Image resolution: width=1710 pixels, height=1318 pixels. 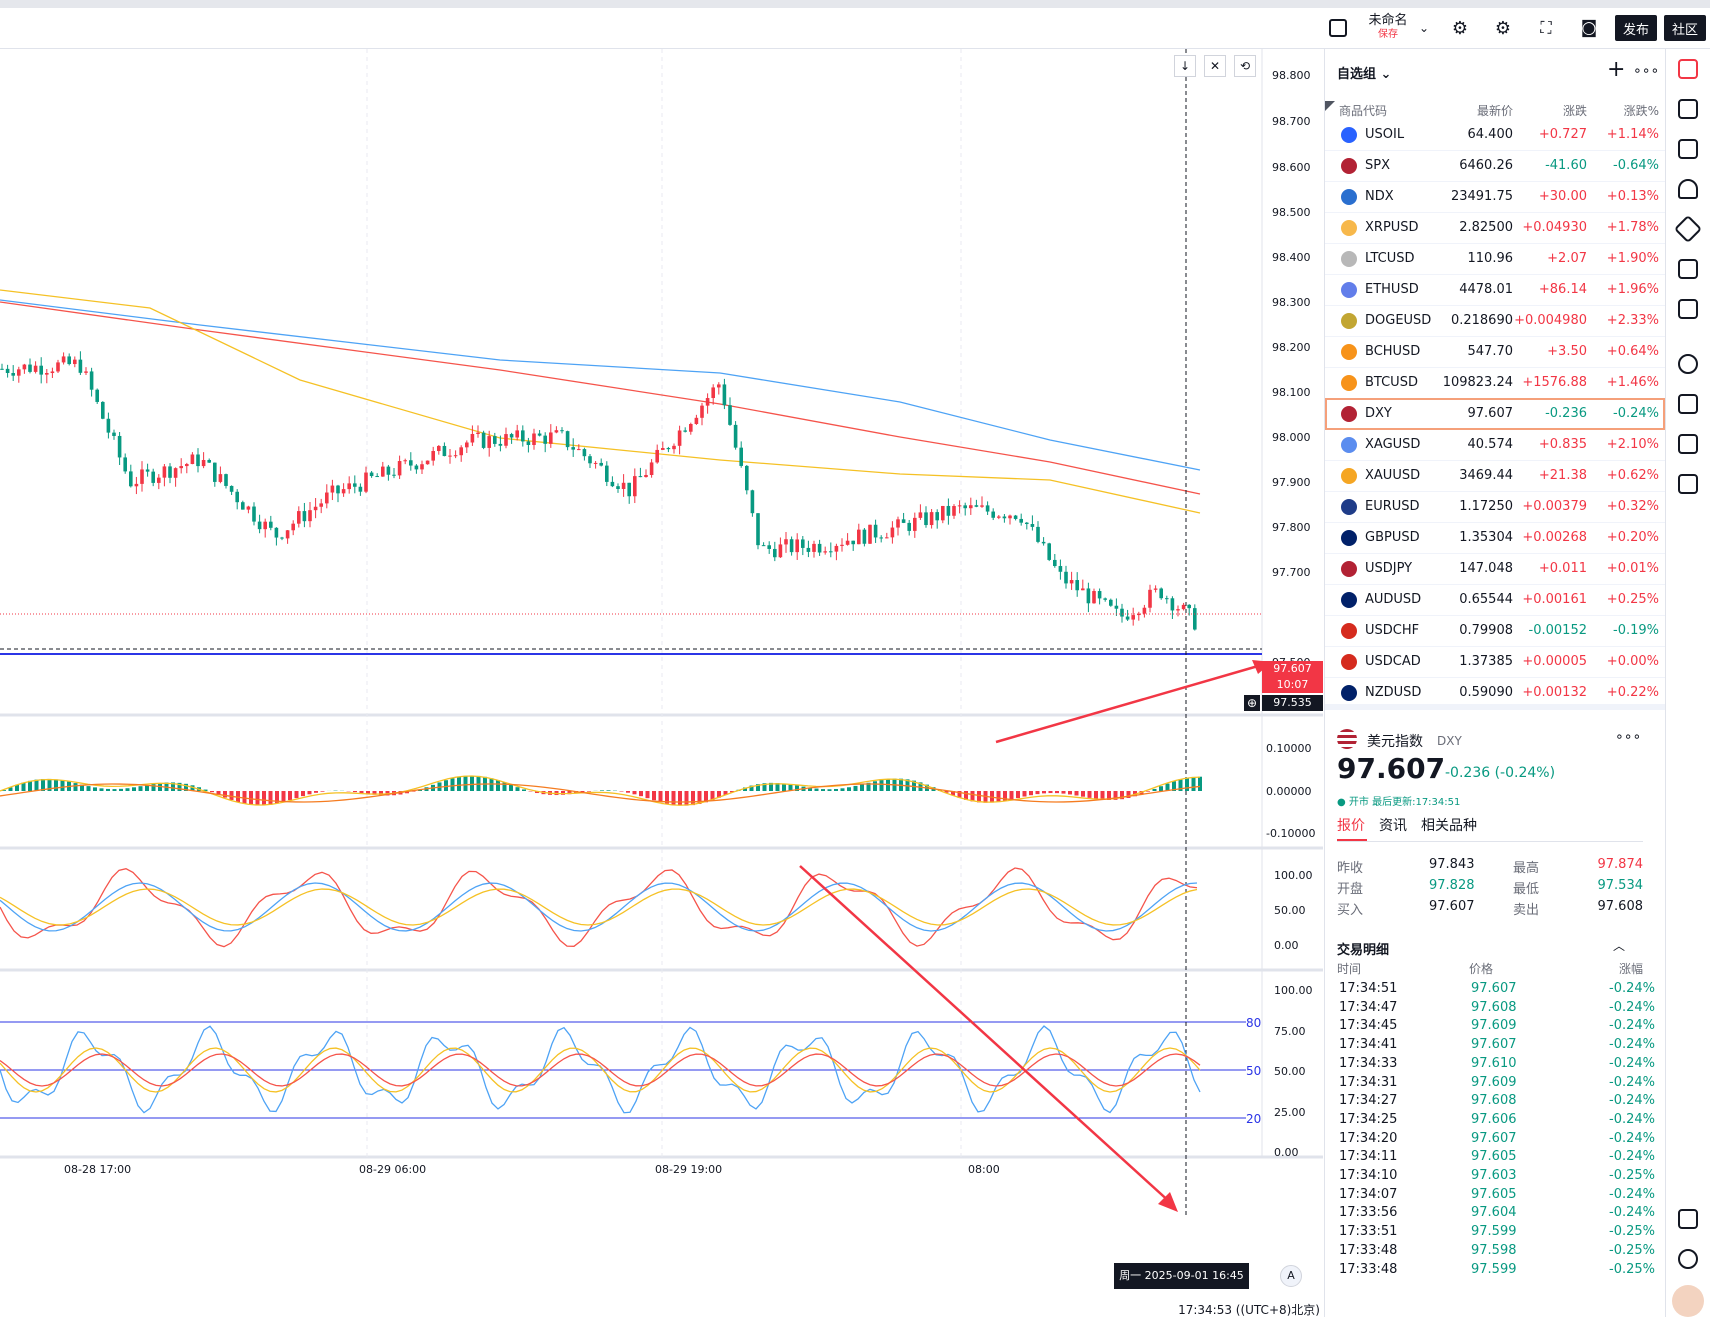 I want to click on tab-related: 相关品种, so click(x=1449, y=825).